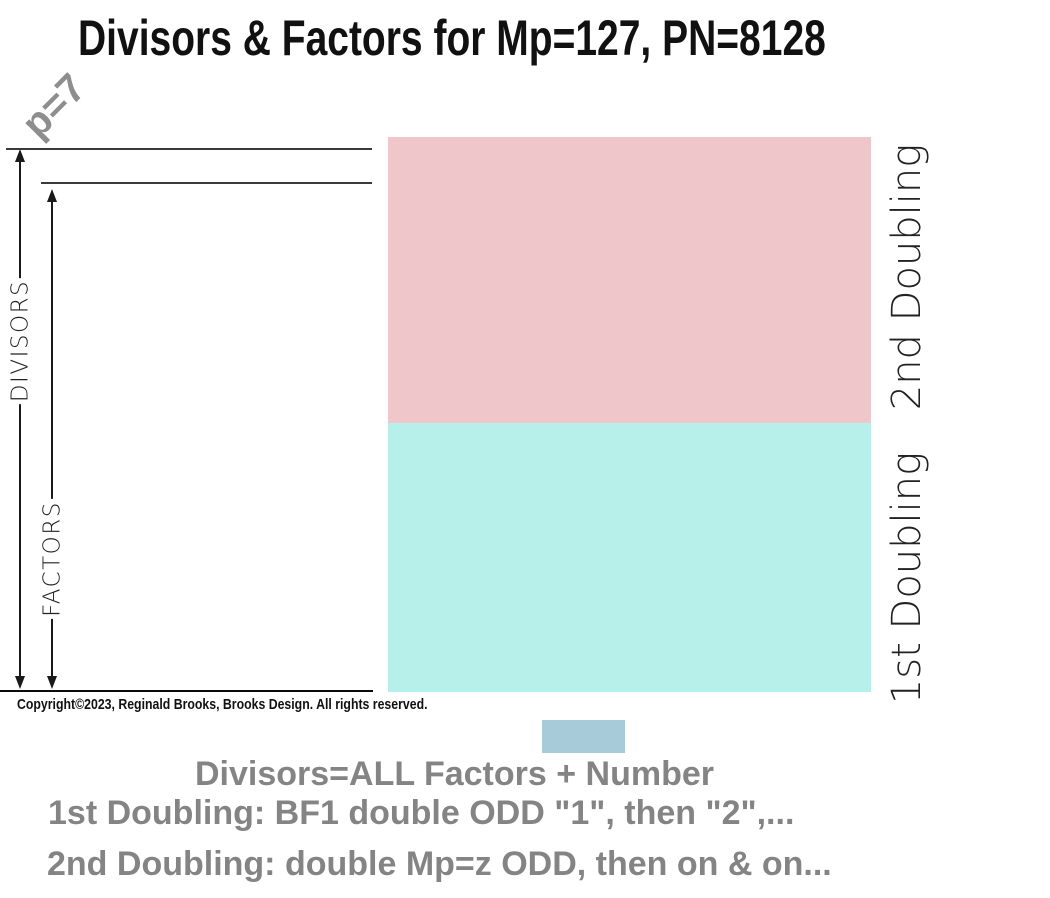  I want to click on factors-axis-label: FACTORS, so click(53, 559).